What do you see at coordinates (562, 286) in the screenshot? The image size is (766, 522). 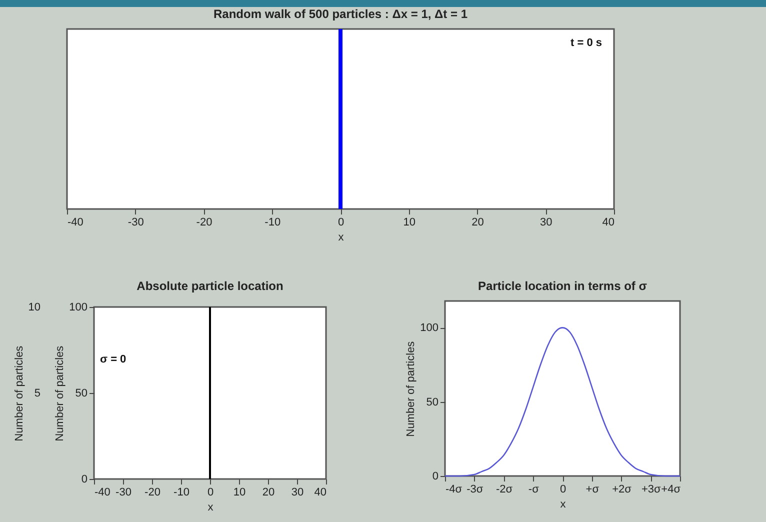 I see `chart-title: Particle location in terms of σ` at bounding box center [562, 286].